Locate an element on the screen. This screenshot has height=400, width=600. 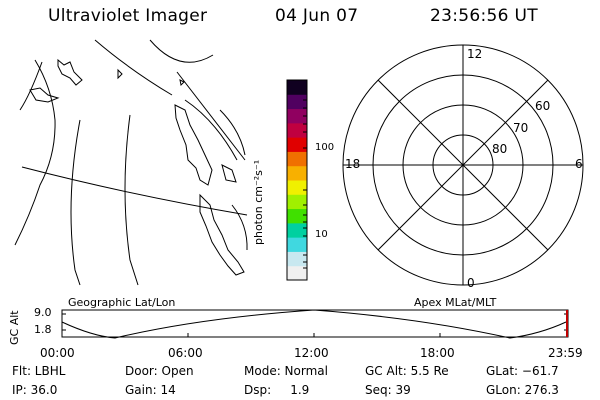
status-glon: GLon: 276.3 is located at coordinates (522, 390).